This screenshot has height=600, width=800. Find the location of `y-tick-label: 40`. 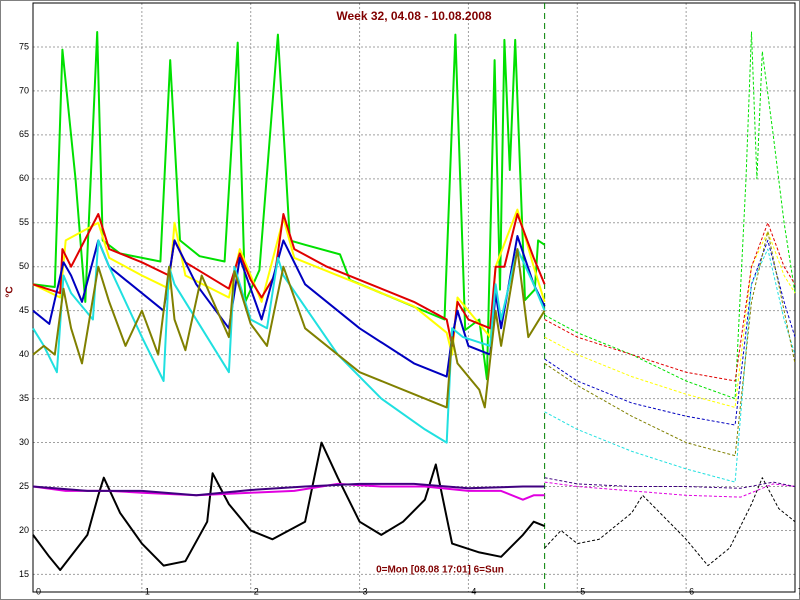

y-tick-label: 40 is located at coordinates (24, 354).